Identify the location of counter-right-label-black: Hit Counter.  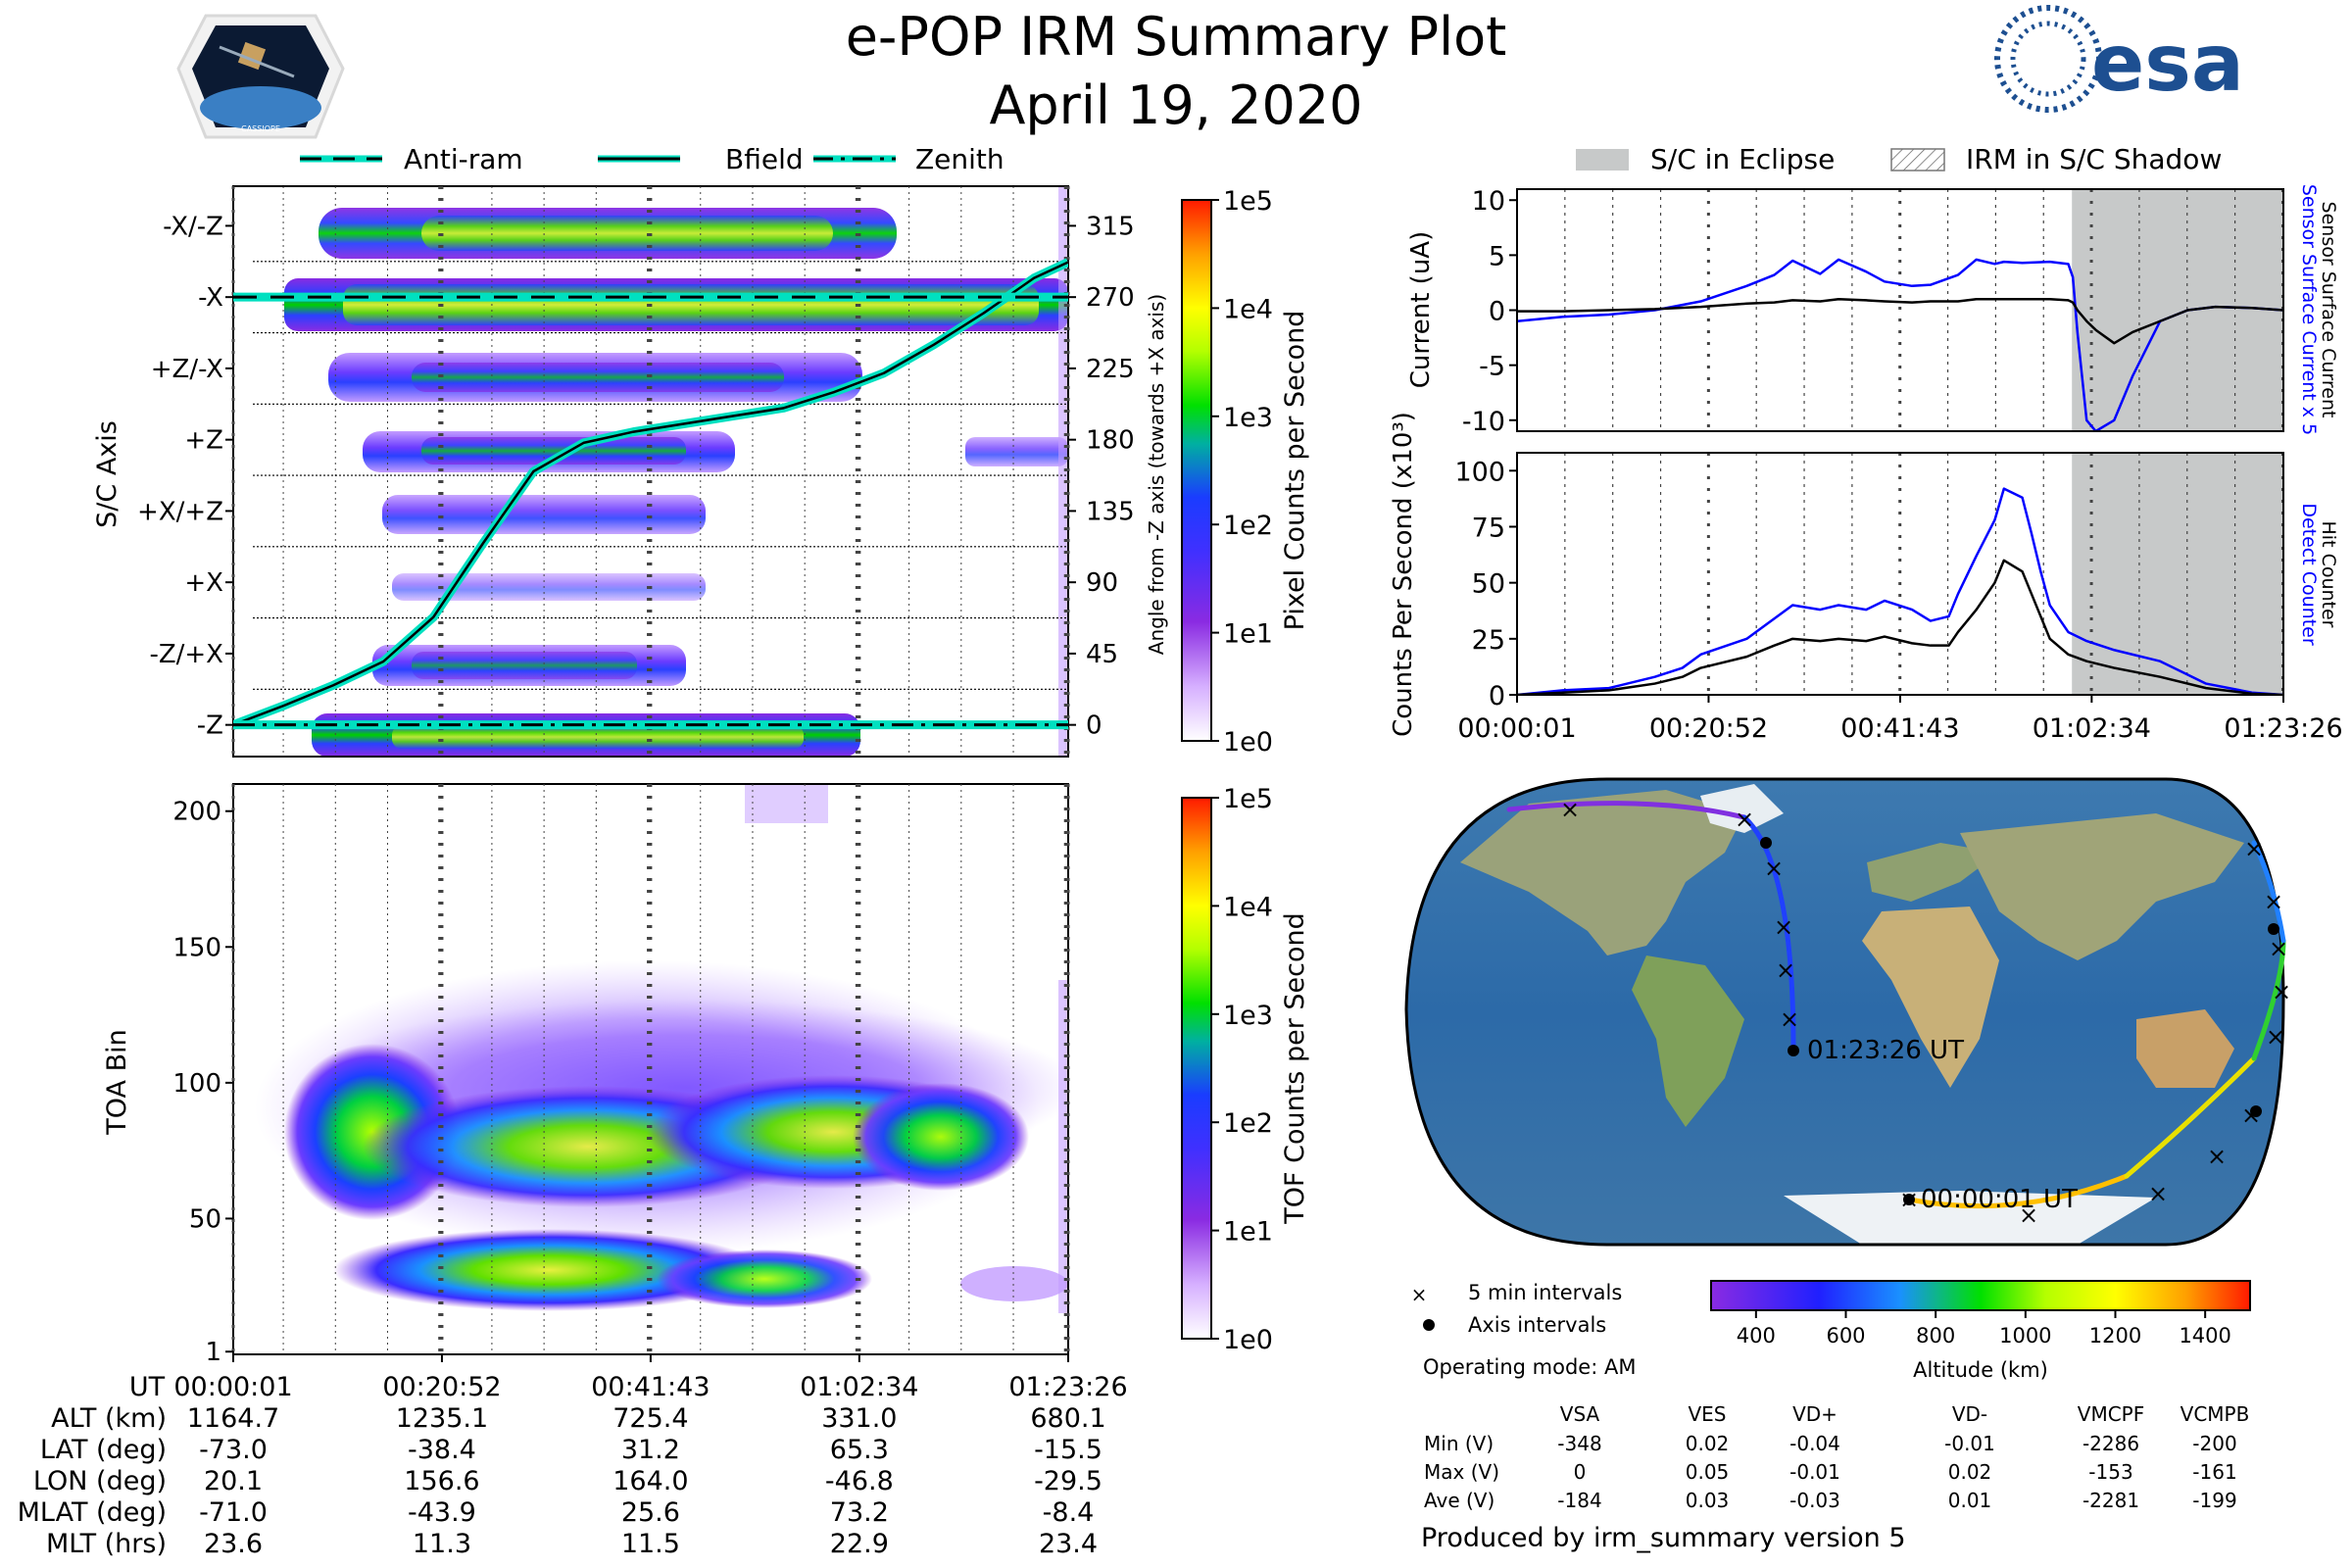
(2328, 574).